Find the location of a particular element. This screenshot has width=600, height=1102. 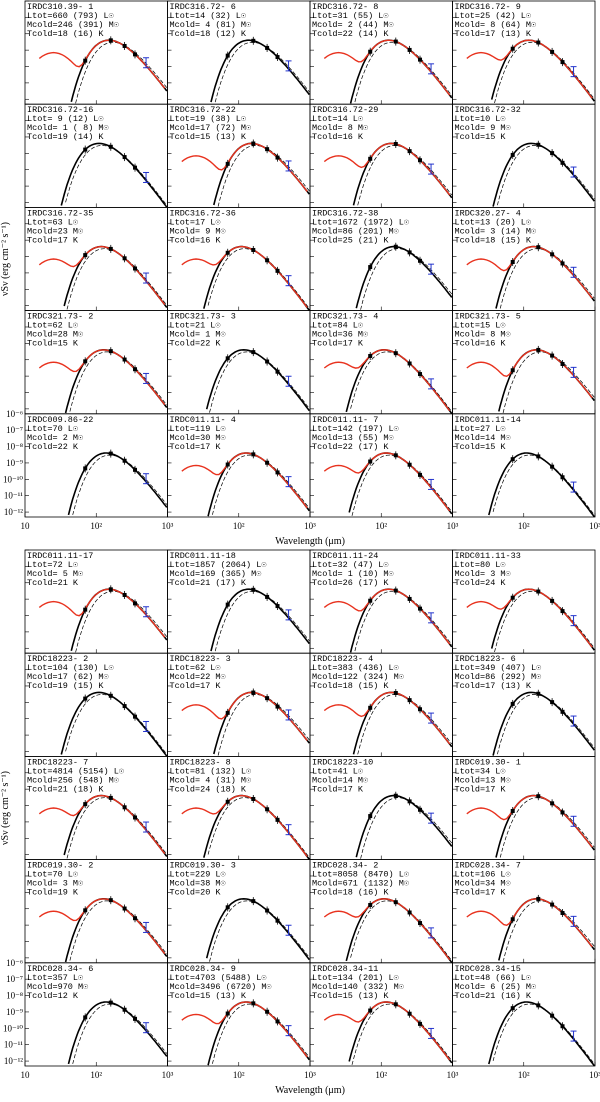

temperature: Tcold=18 (15) K is located at coordinates (350, 686).